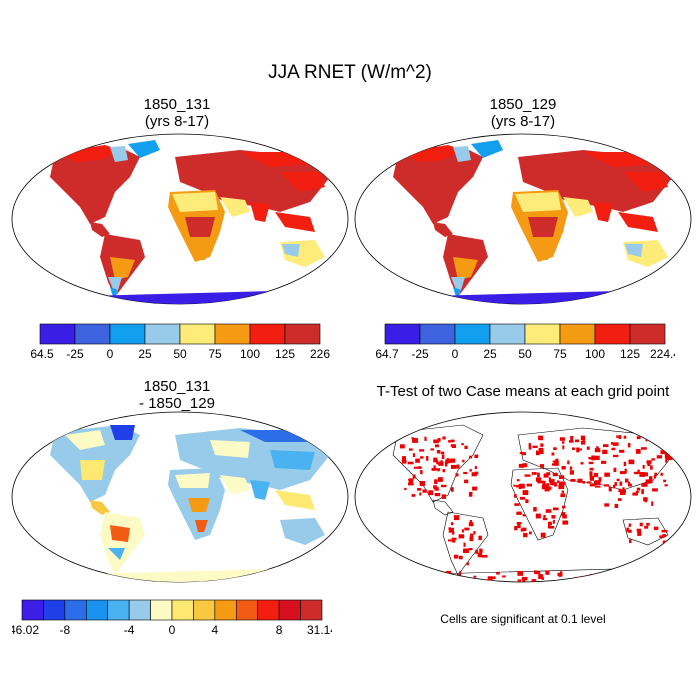 The image size is (700, 700). Describe the element at coordinates (232, 334) in the screenshot. I see `colorbar-1-box` at that location.